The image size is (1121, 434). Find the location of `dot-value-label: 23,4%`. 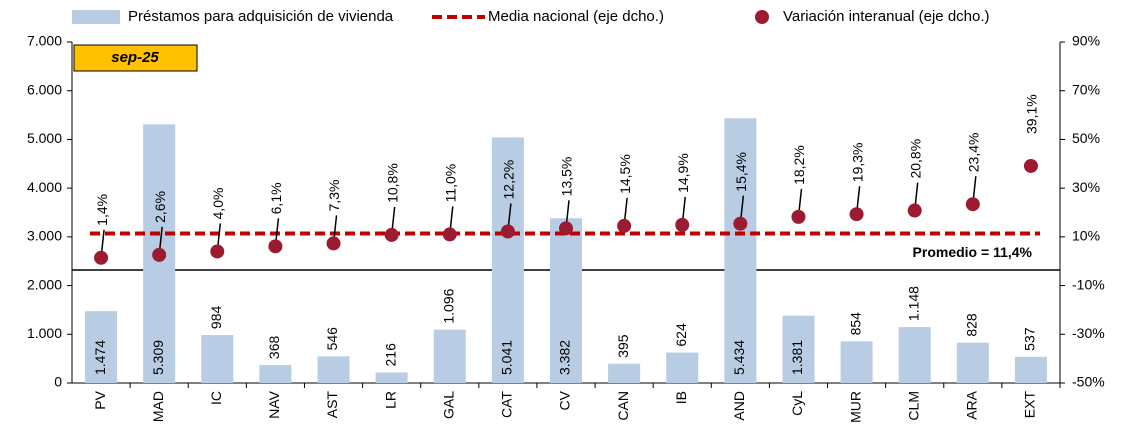

dot-value-label: 23,4% is located at coordinates (974, 153).